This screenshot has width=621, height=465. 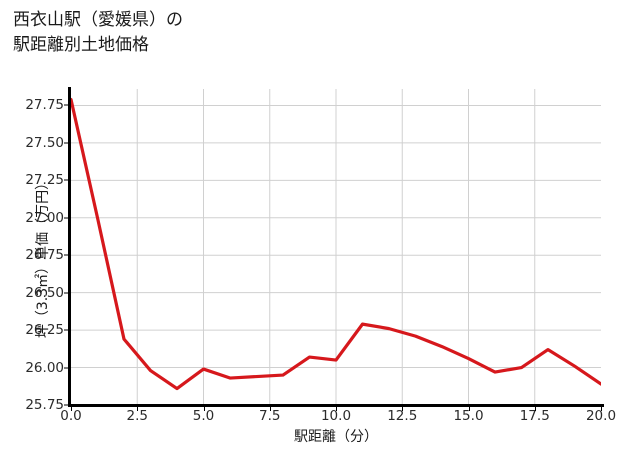 I want to click on x-tick-label: 17.5, so click(x=534, y=416).